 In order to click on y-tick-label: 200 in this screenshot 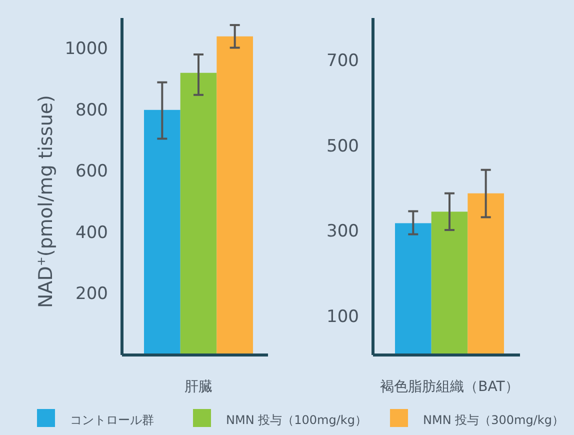, I will do `click(92, 294)`.